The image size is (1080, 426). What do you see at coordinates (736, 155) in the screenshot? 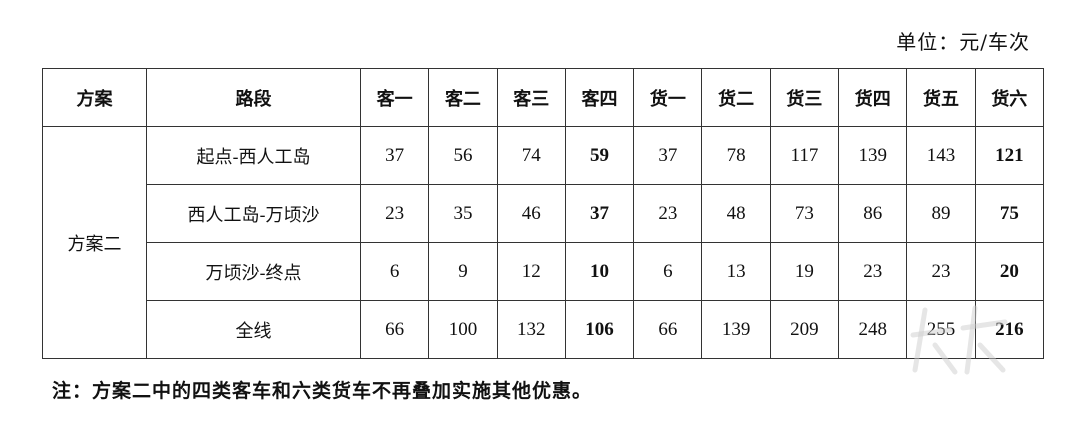
I see `value-cell: 78` at bounding box center [736, 155].